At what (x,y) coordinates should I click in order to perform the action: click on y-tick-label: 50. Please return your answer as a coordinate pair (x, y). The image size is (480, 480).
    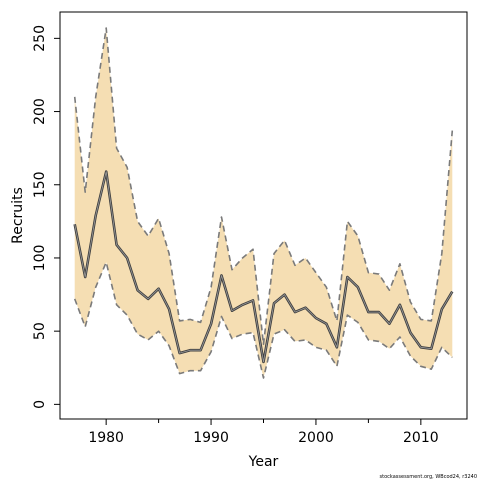
    Looking at the image, I should click on (40, 331).